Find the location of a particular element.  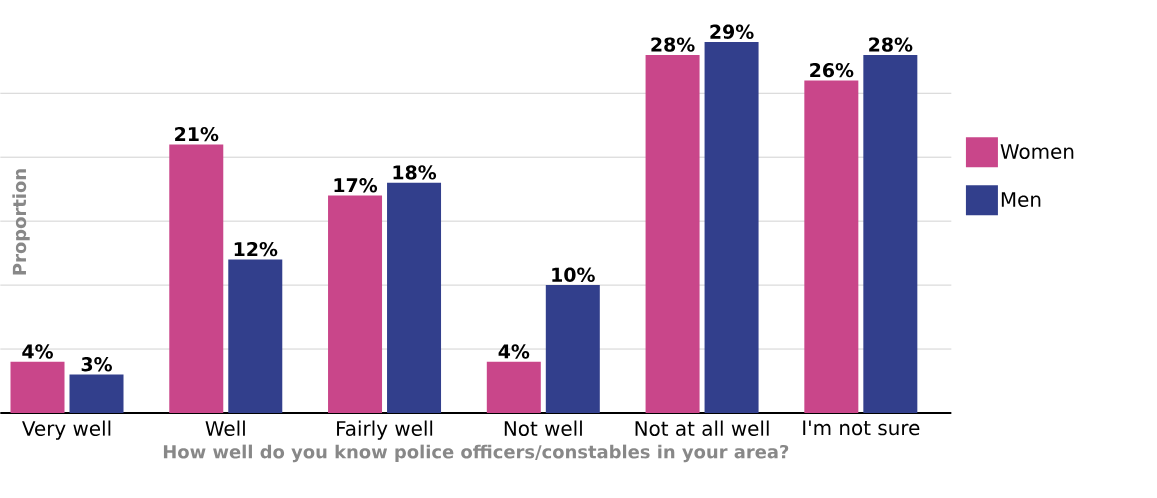

legend-label: Women is located at coordinates (1037, 151).